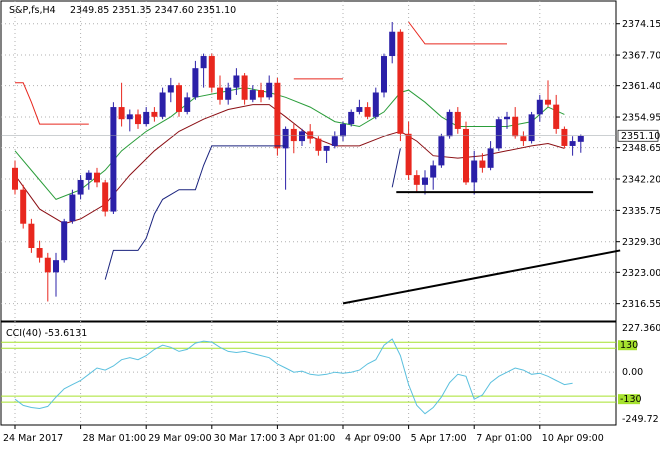  What do you see at coordinates (396, 168) in the screenshot?
I see `sar-navy-segment` at bounding box center [396, 168].